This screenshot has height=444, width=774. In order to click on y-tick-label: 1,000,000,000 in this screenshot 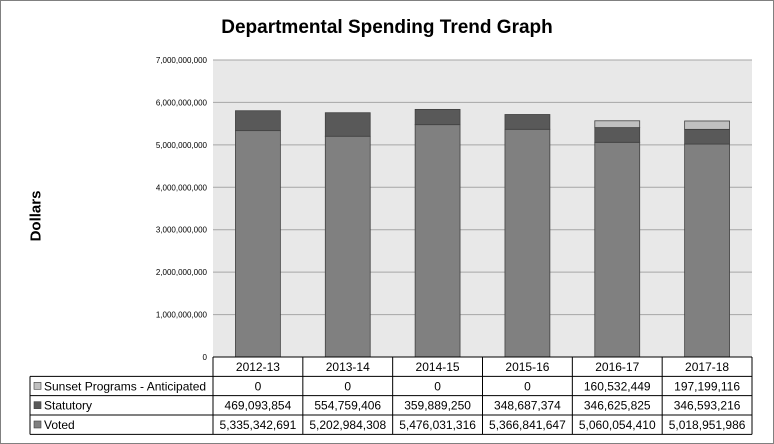, I will do `click(182, 315)`.